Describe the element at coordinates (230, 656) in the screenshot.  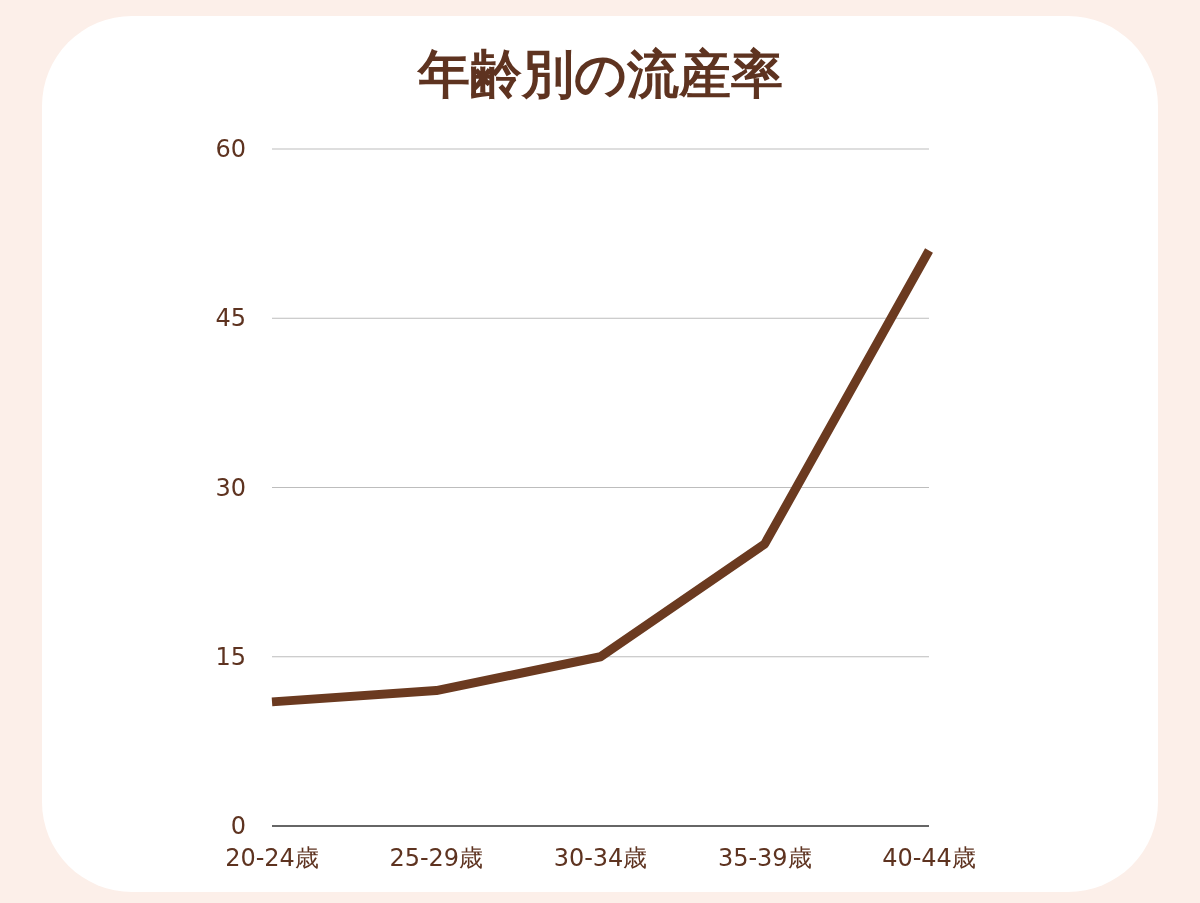
I see `y-tick-label: 15` at that location.